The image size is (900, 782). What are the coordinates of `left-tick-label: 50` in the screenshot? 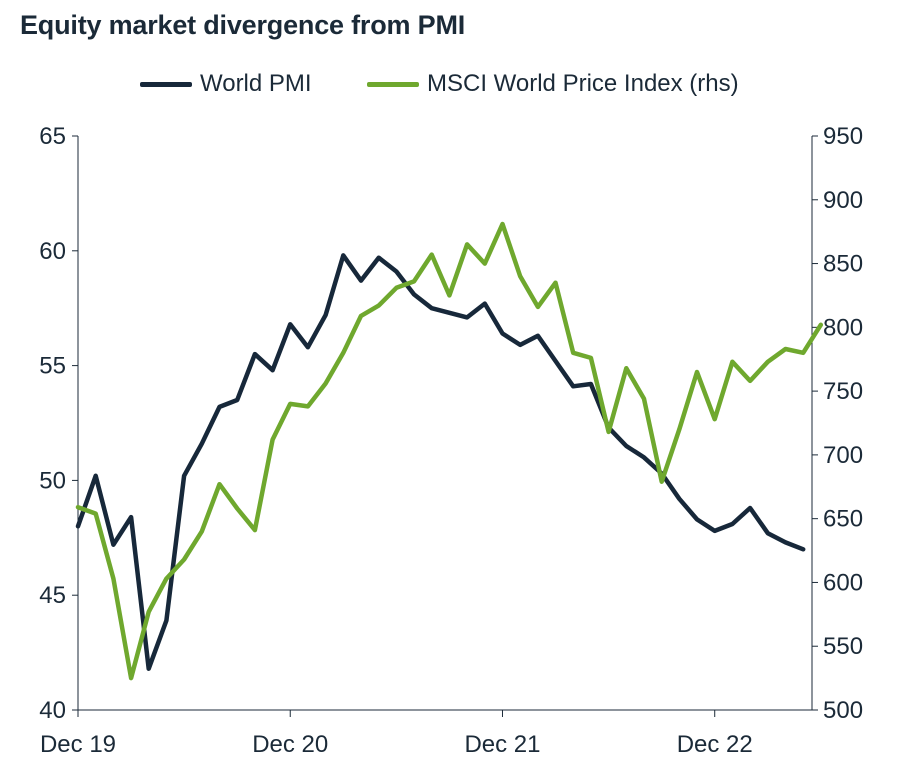 It's located at (52, 480).